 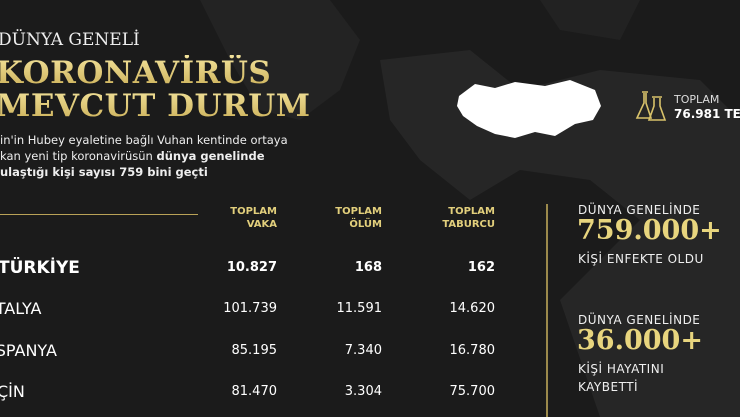 What do you see at coordinates (253, 218) in the screenshot?
I see `header-cases: TOPLAM VAKA` at bounding box center [253, 218].